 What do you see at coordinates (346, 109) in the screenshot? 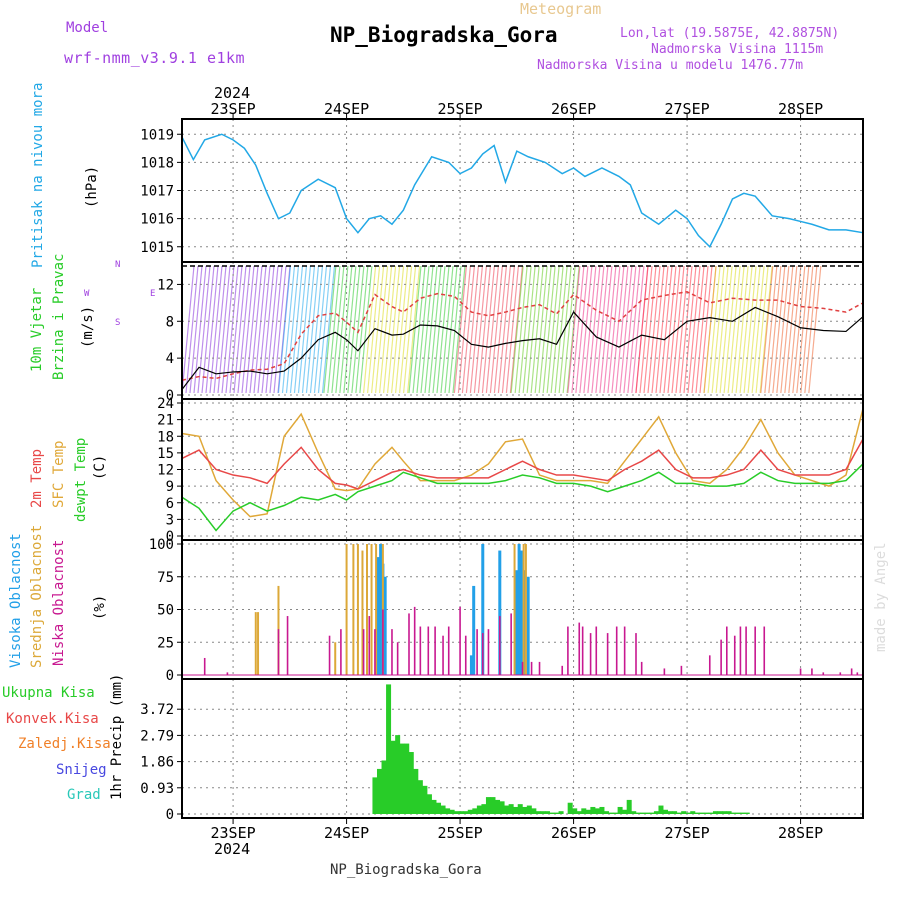
I see `xtick-label-top-1: 24SEP` at bounding box center [346, 109].